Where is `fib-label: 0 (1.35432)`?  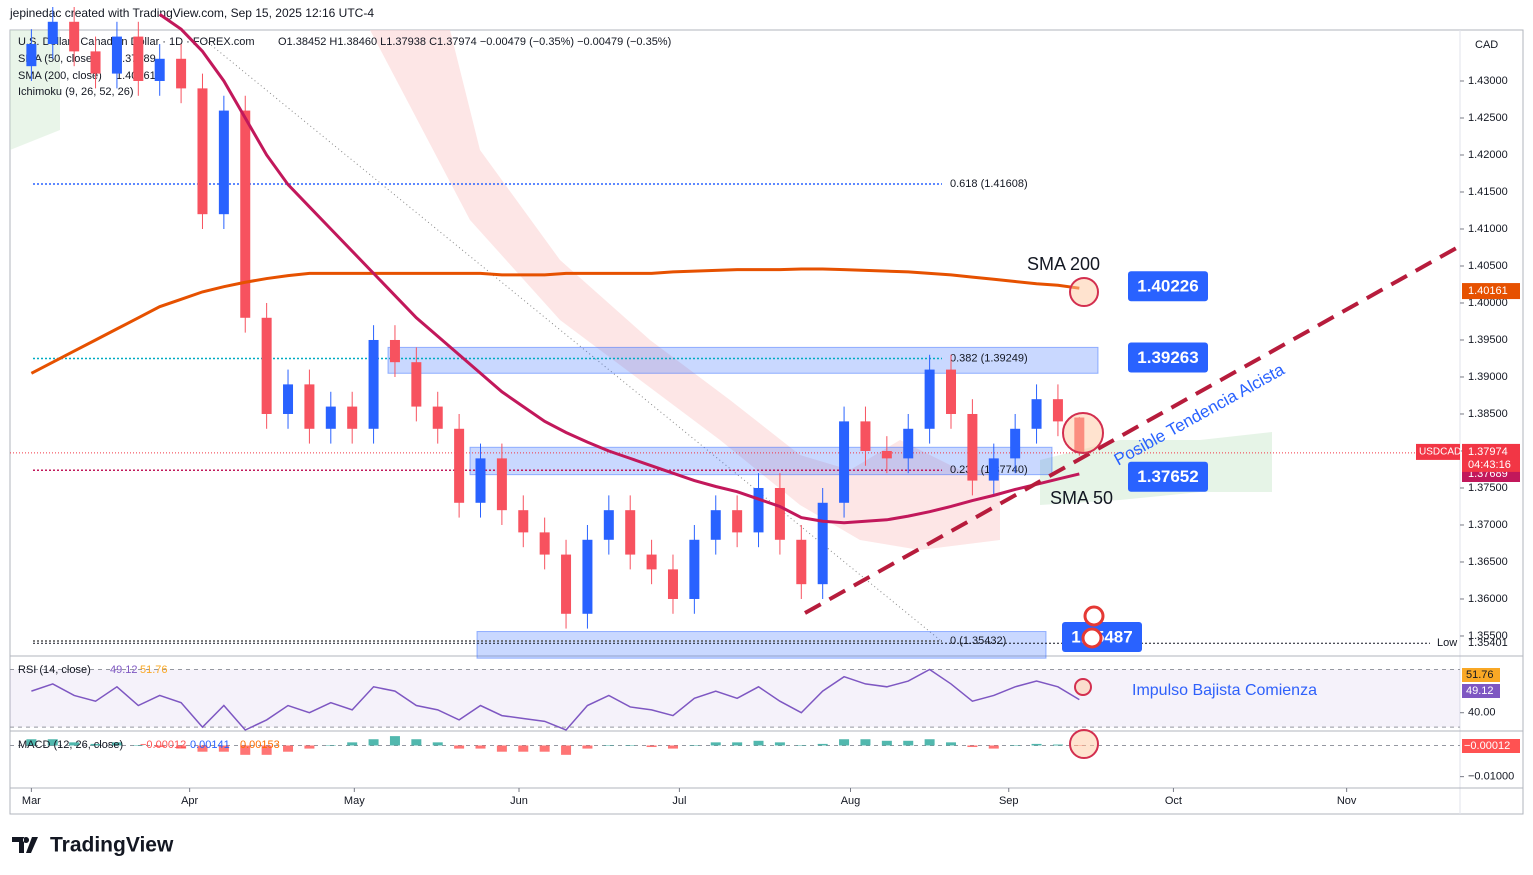 fib-label: 0 (1.35432) is located at coordinates (978, 641).